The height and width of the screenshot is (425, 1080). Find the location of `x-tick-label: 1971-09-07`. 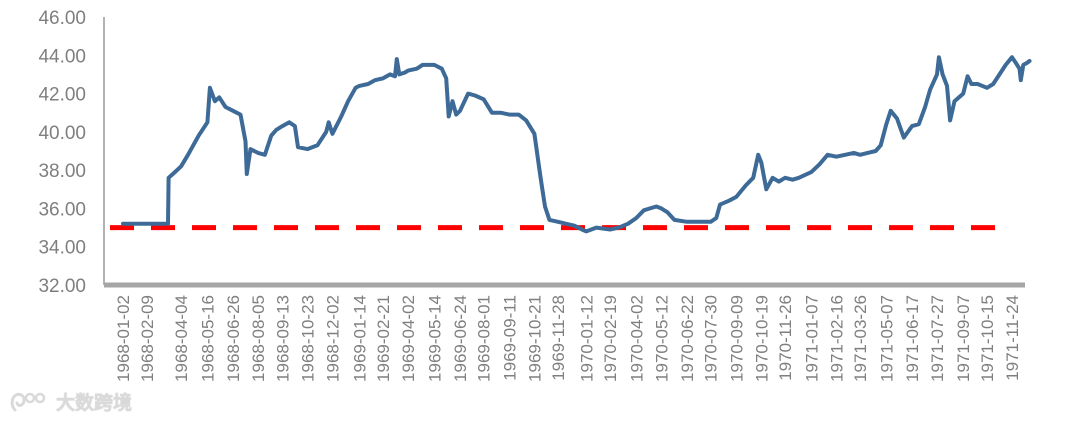

x-tick-label: 1971-09-07 is located at coordinates (963, 338).